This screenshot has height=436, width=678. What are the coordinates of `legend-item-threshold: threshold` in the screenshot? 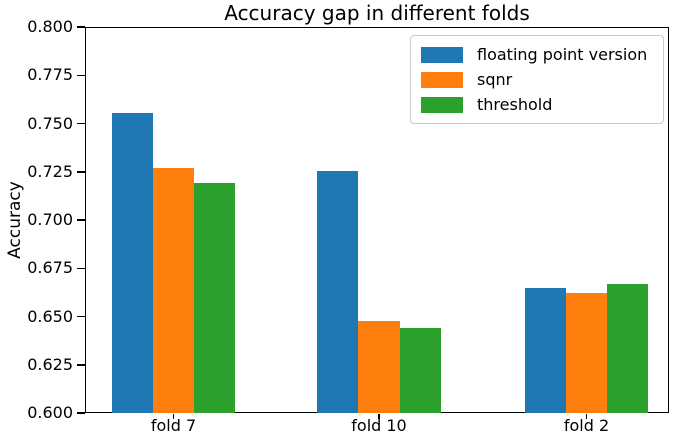 It's located at (537, 104).